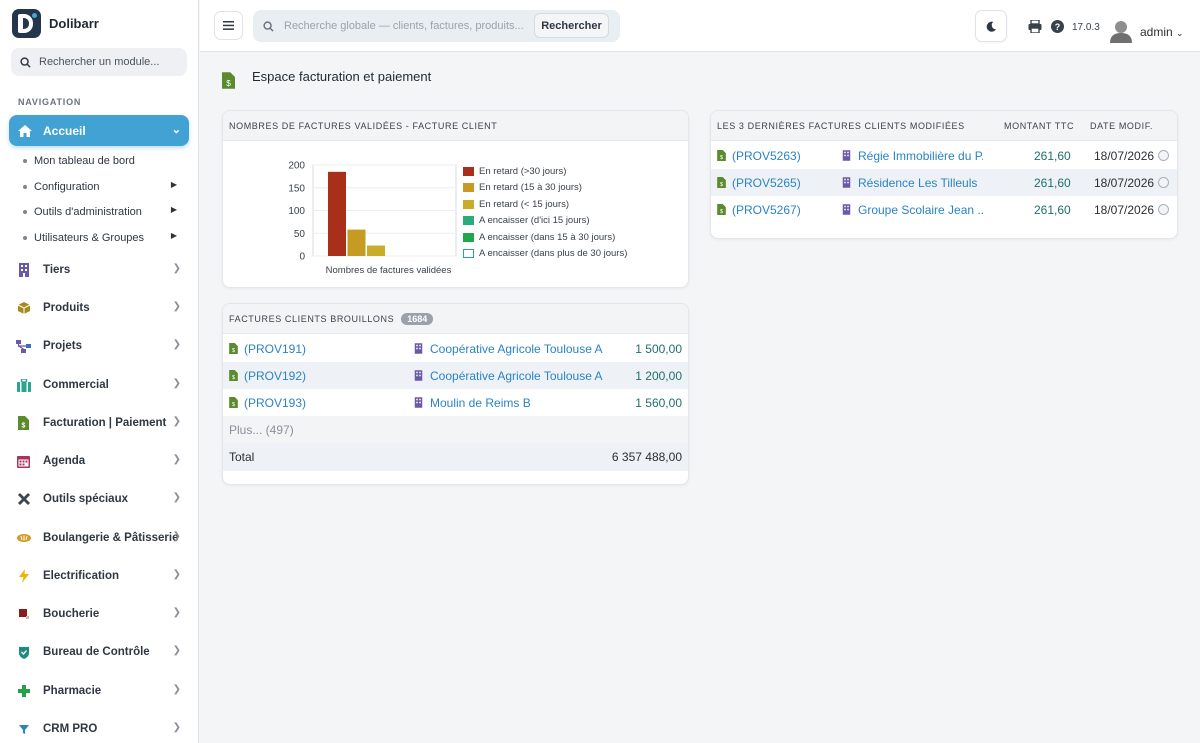 The height and width of the screenshot is (743, 1200). Describe the element at coordinates (100, 423) in the screenshot. I see `sidebar-item-facturation-paiement: $ Facturation | Paiement ❯` at that location.